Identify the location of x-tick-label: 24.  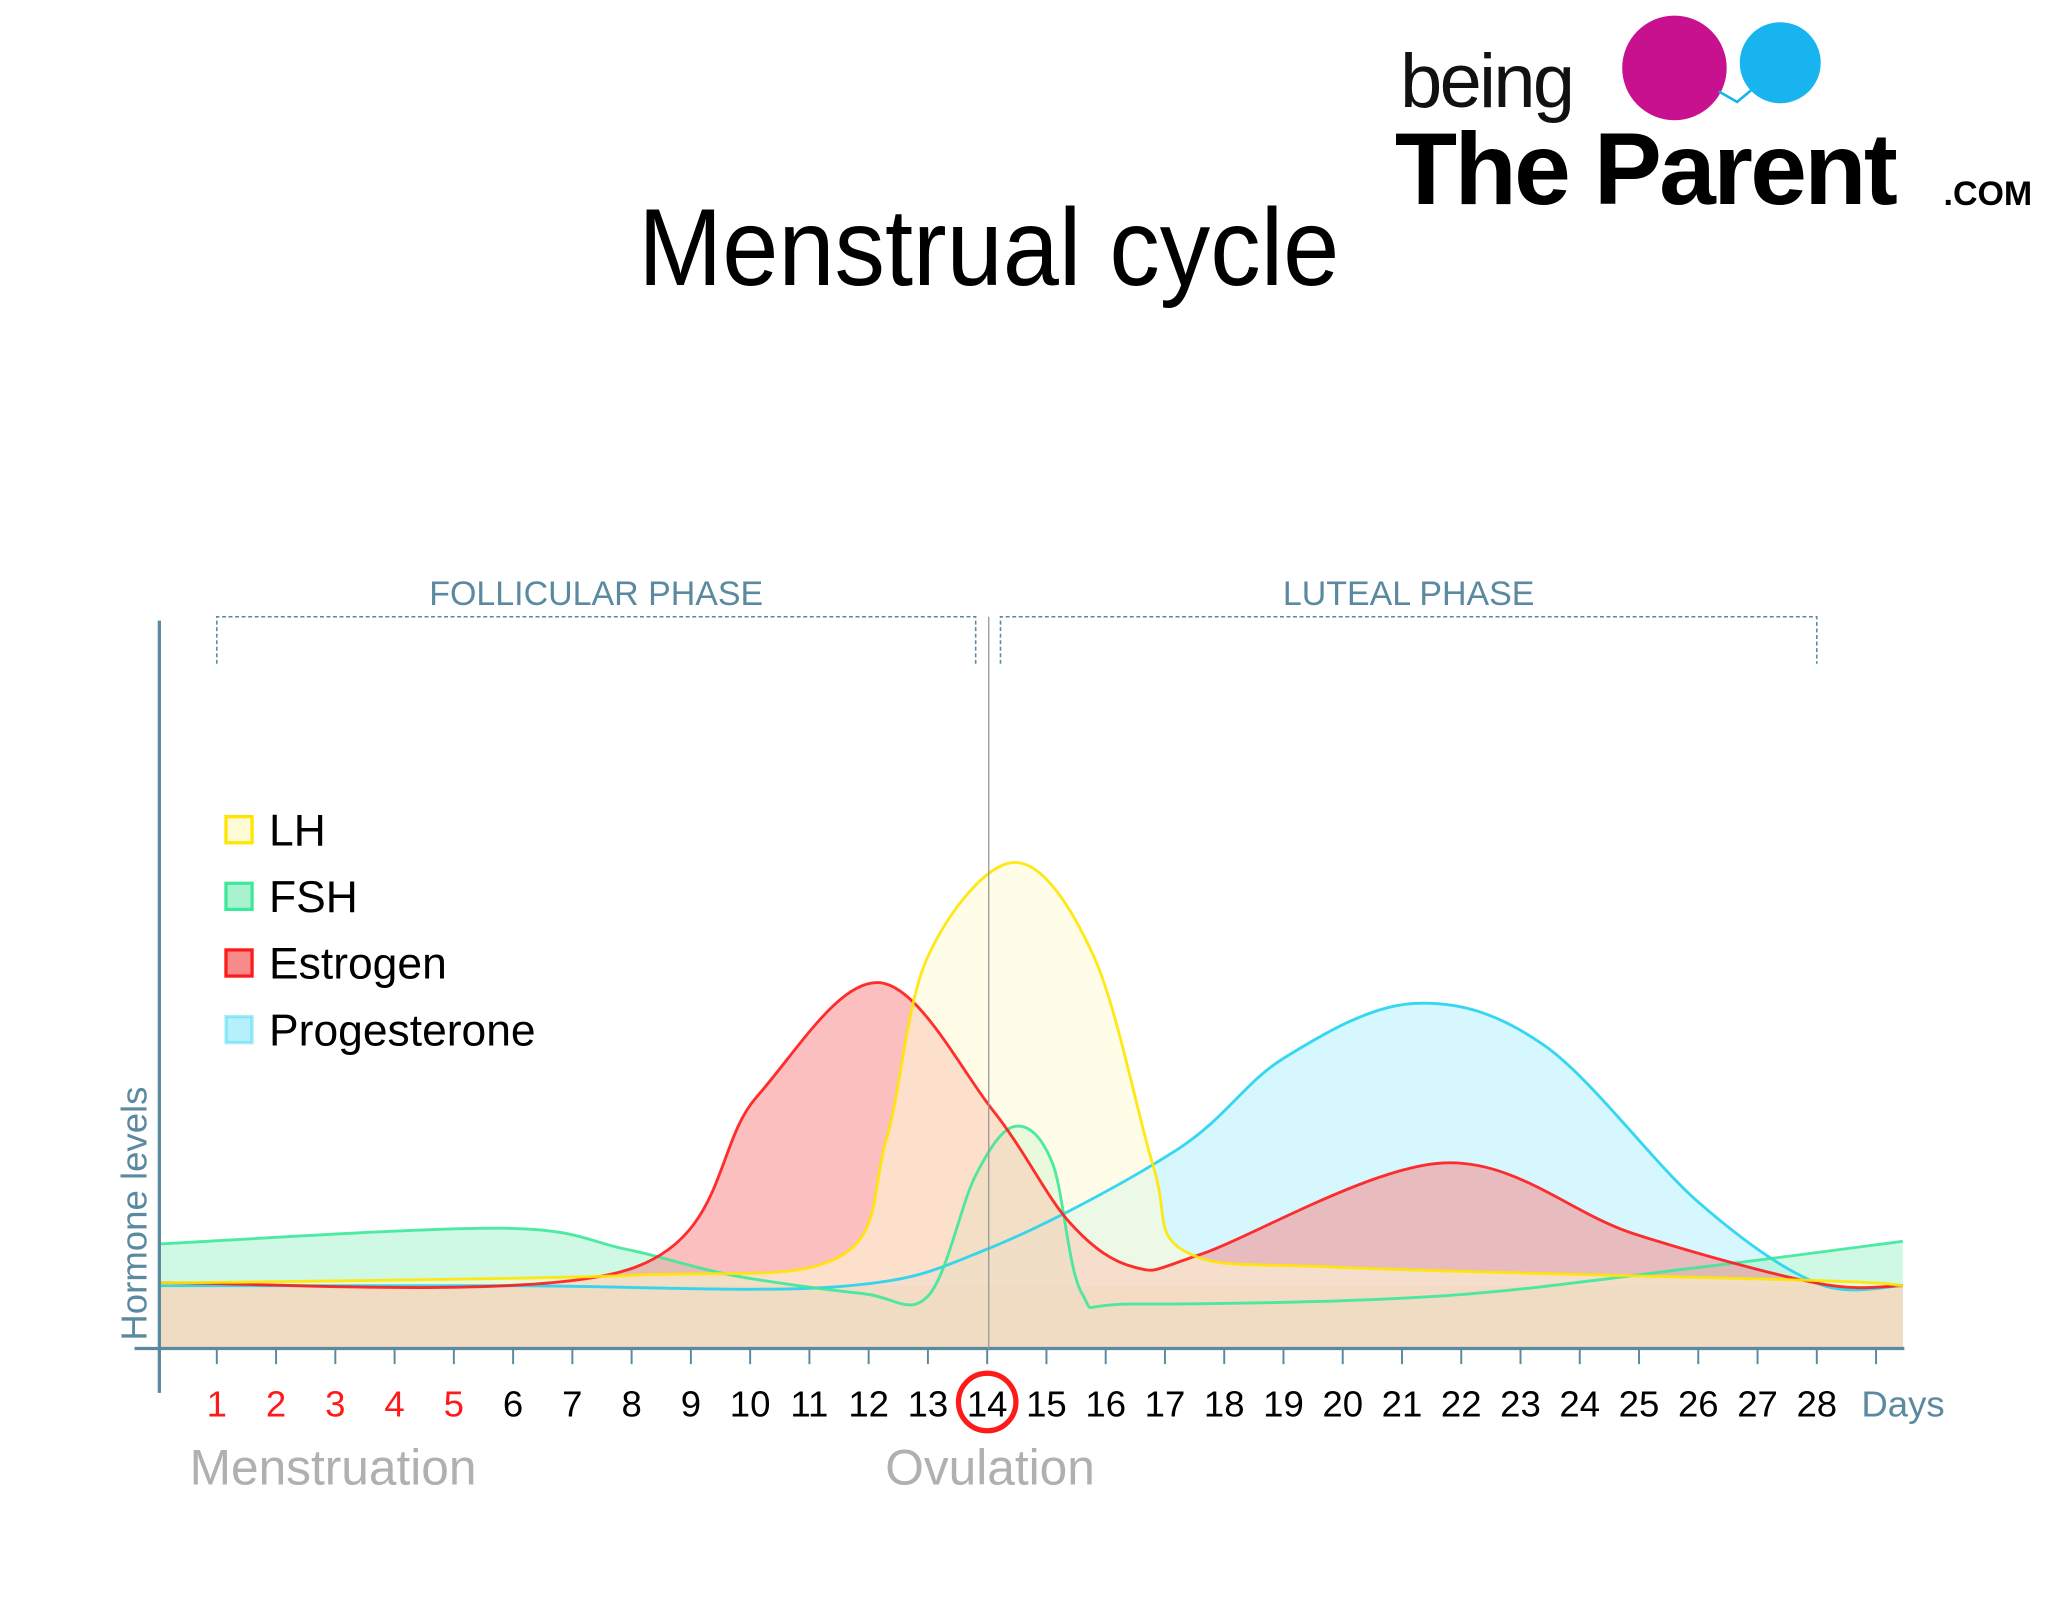
(1579, 1403).